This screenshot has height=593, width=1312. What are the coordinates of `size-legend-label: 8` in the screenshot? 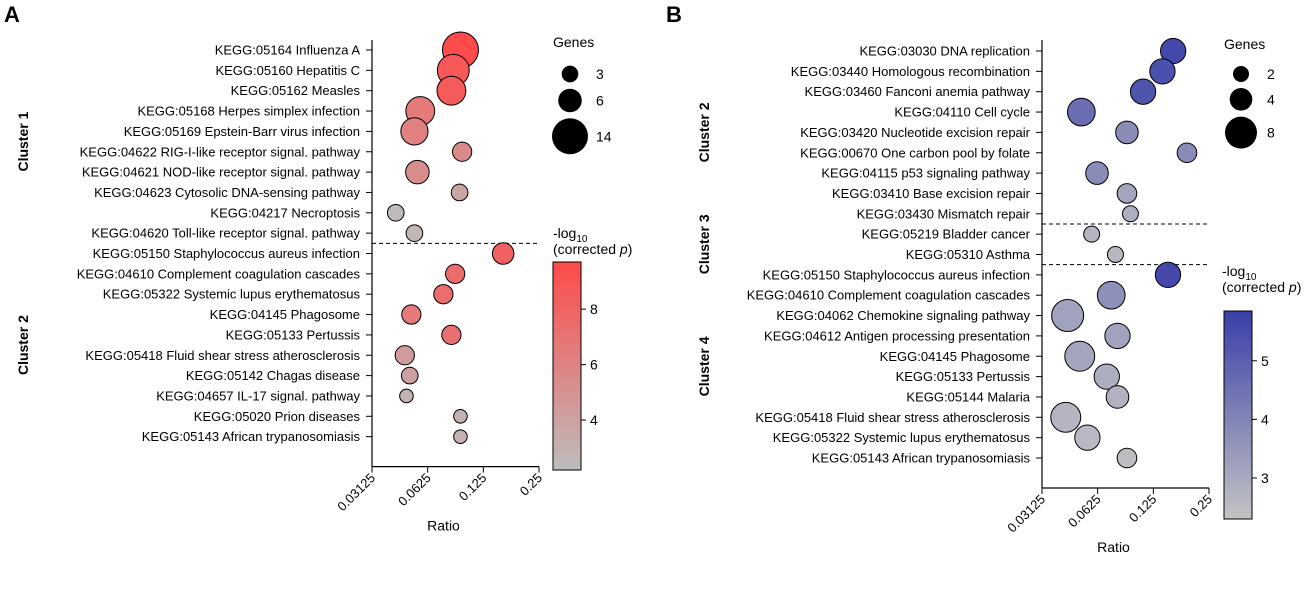 It's located at (1271, 133).